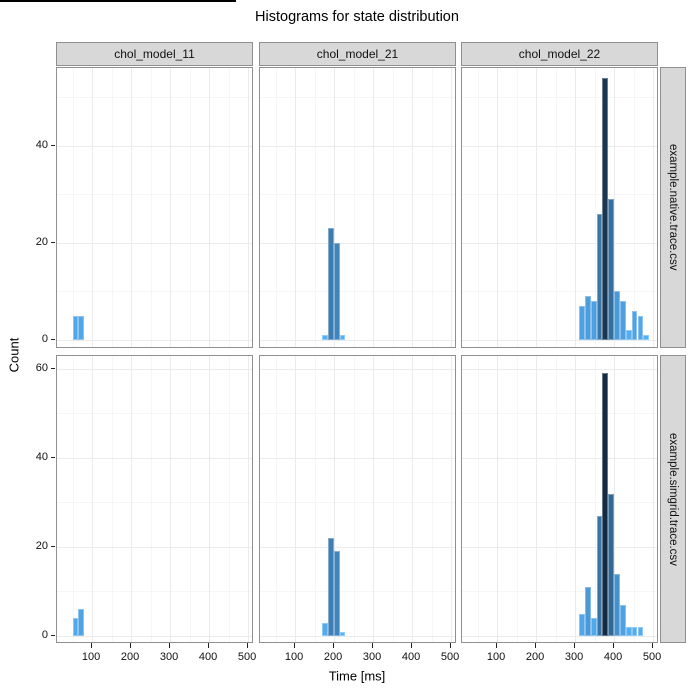 The height and width of the screenshot is (700, 700). Describe the element at coordinates (41, 367) in the screenshot. I see `y-tick-label: 60` at that location.